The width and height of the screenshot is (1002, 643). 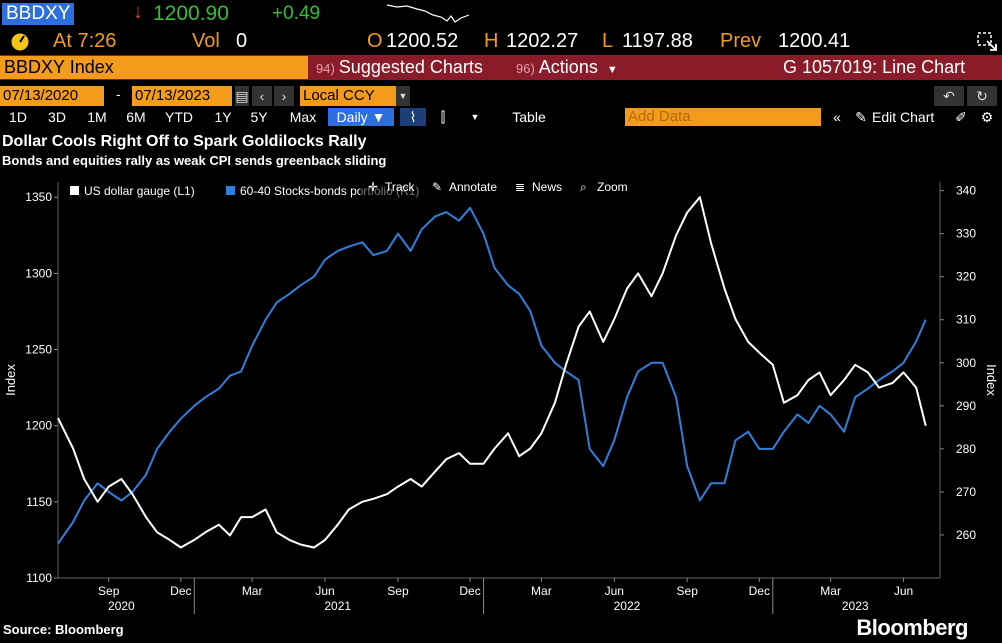 I want to click on right-tick-label: 330, so click(x=966, y=234).